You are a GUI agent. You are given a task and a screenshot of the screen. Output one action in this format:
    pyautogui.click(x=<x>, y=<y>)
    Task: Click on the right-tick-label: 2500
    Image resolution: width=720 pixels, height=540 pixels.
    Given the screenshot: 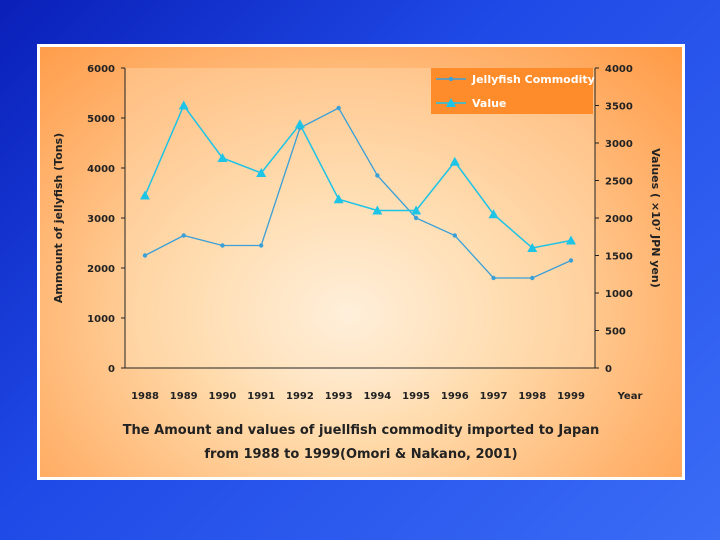 What is the action you would take?
    pyautogui.click(x=619, y=182)
    